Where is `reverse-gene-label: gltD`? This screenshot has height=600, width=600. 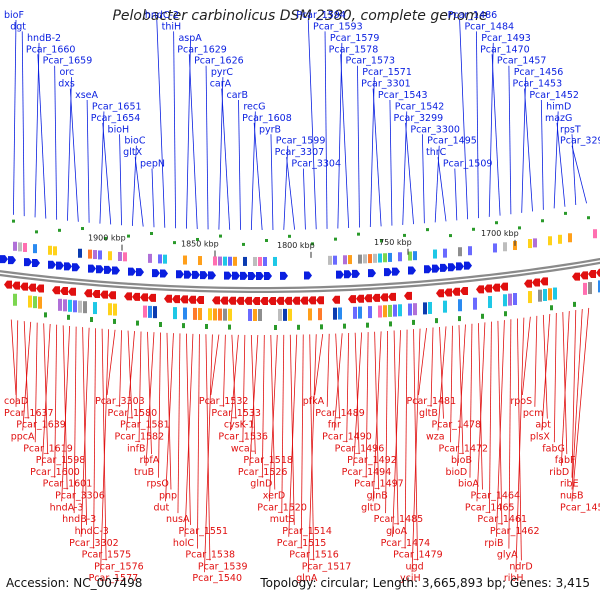
reverse-gene-label: gltD is located at coordinates (371, 507).